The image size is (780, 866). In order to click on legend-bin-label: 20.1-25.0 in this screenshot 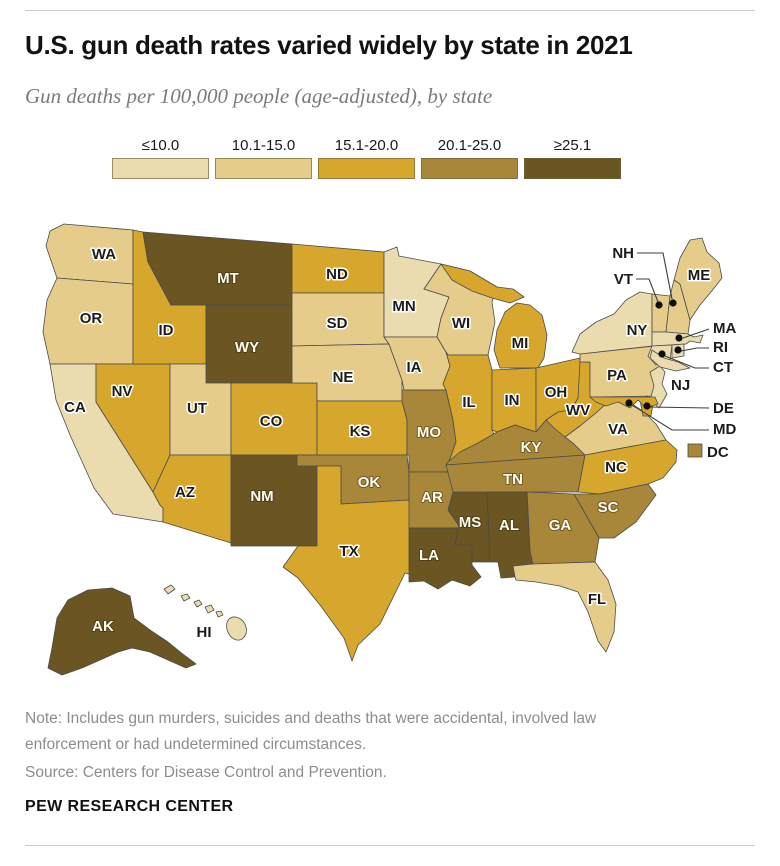, I will do `click(469, 145)`.